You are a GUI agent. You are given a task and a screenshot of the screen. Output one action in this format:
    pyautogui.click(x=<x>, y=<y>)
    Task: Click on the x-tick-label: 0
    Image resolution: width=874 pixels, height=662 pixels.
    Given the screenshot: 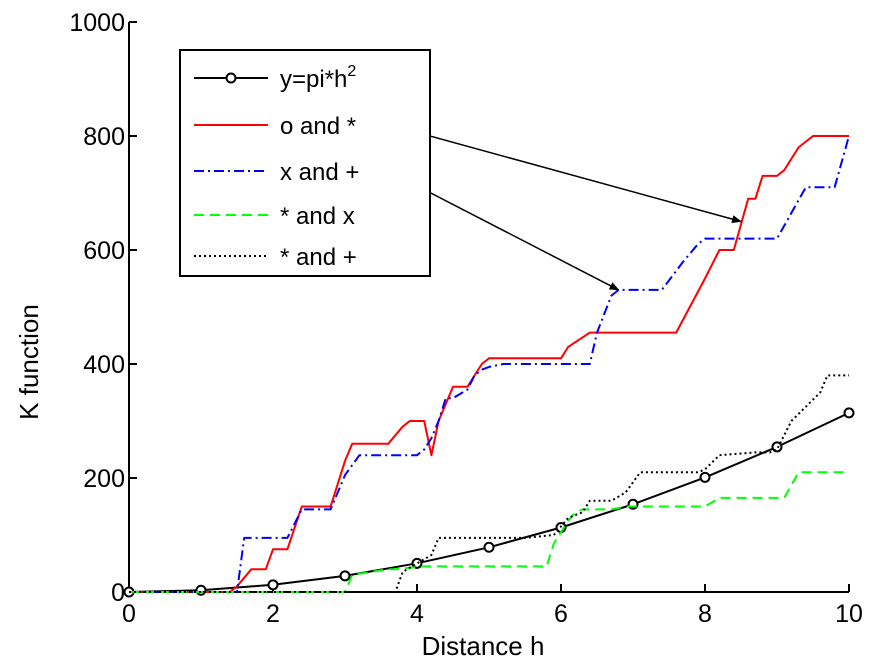 What is the action you would take?
    pyautogui.click(x=129, y=614)
    